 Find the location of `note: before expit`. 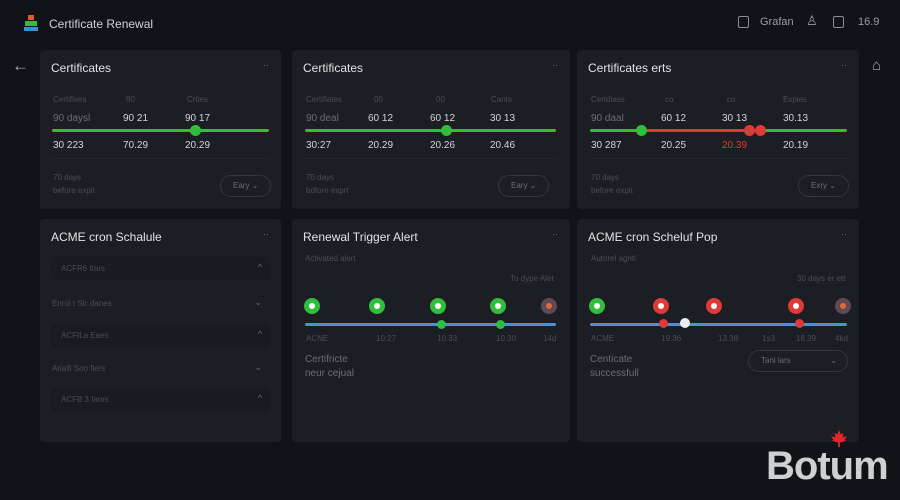

note: before expit is located at coordinates (612, 190).